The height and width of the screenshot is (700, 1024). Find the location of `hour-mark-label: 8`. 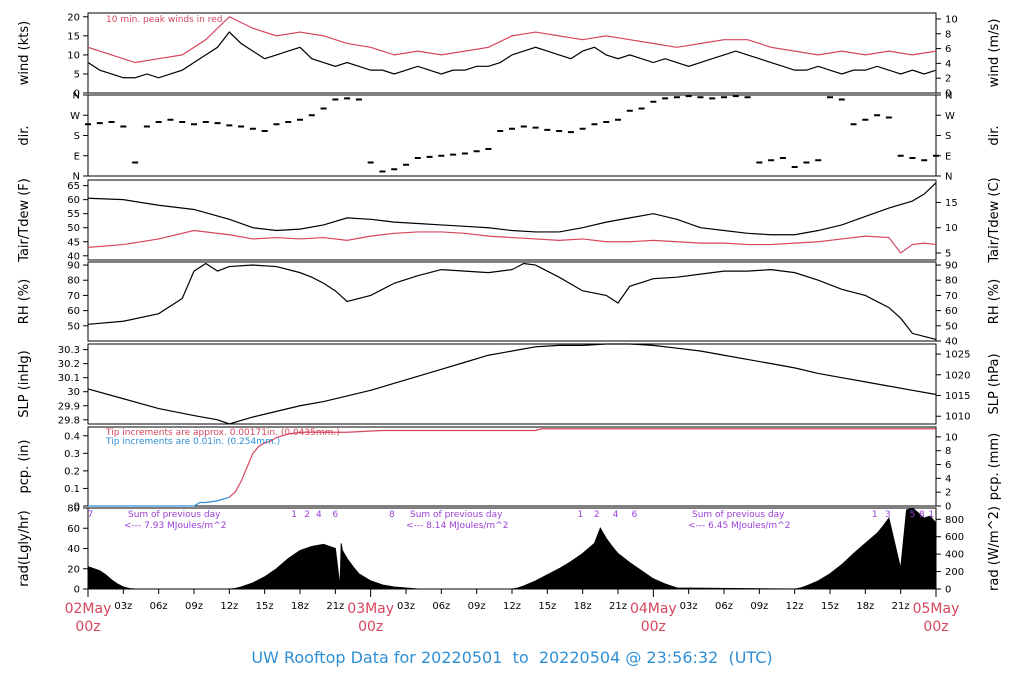

hour-mark-label: 8 is located at coordinates (392, 515).